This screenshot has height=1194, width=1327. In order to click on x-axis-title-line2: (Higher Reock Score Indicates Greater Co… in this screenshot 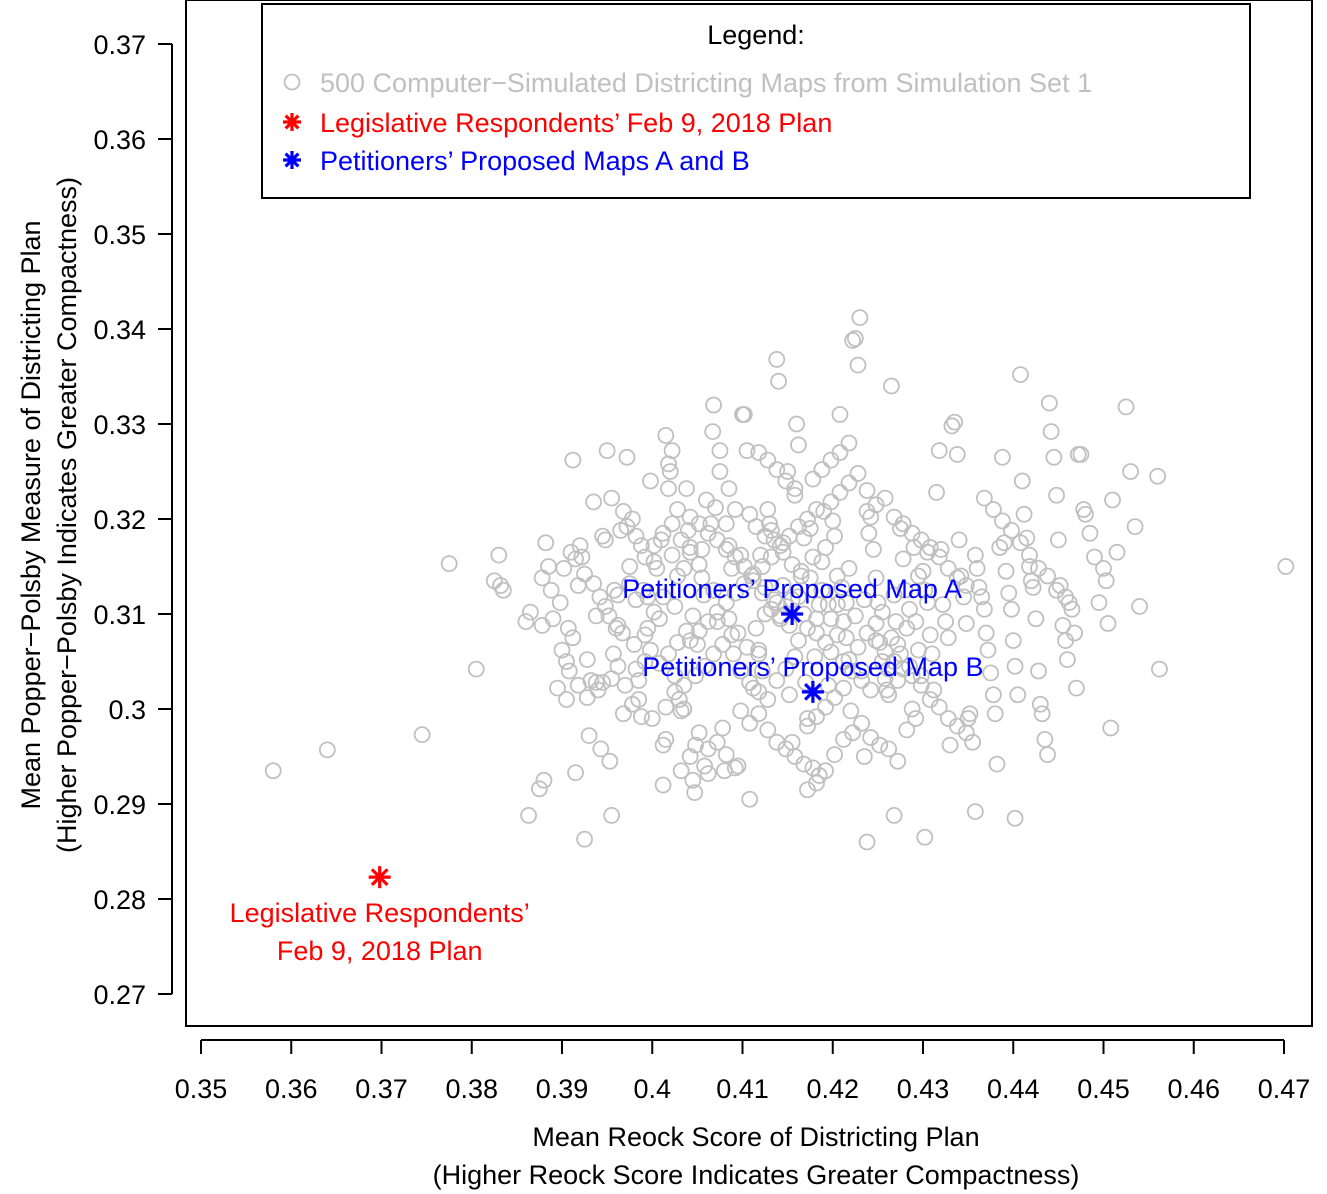, I will do `click(756, 1175)`.